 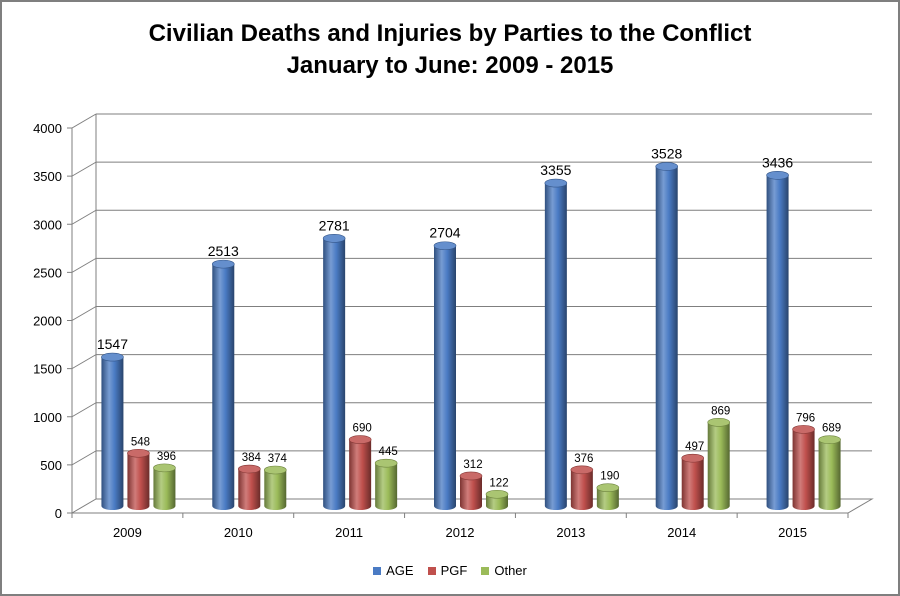 What do you see at coordinates (498, 483) in the screenshot?
I see `data-label: 122` at bounding box center [498, 483].